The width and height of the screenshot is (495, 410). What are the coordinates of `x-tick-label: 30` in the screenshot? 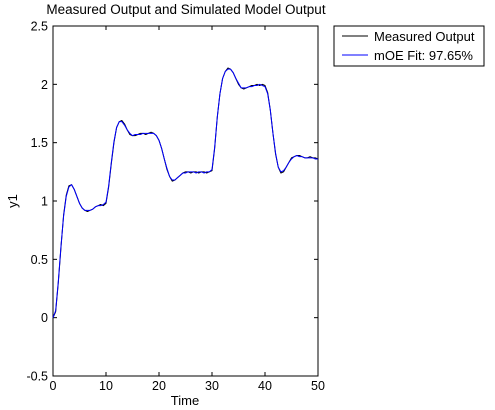 It's located at (212, 386).